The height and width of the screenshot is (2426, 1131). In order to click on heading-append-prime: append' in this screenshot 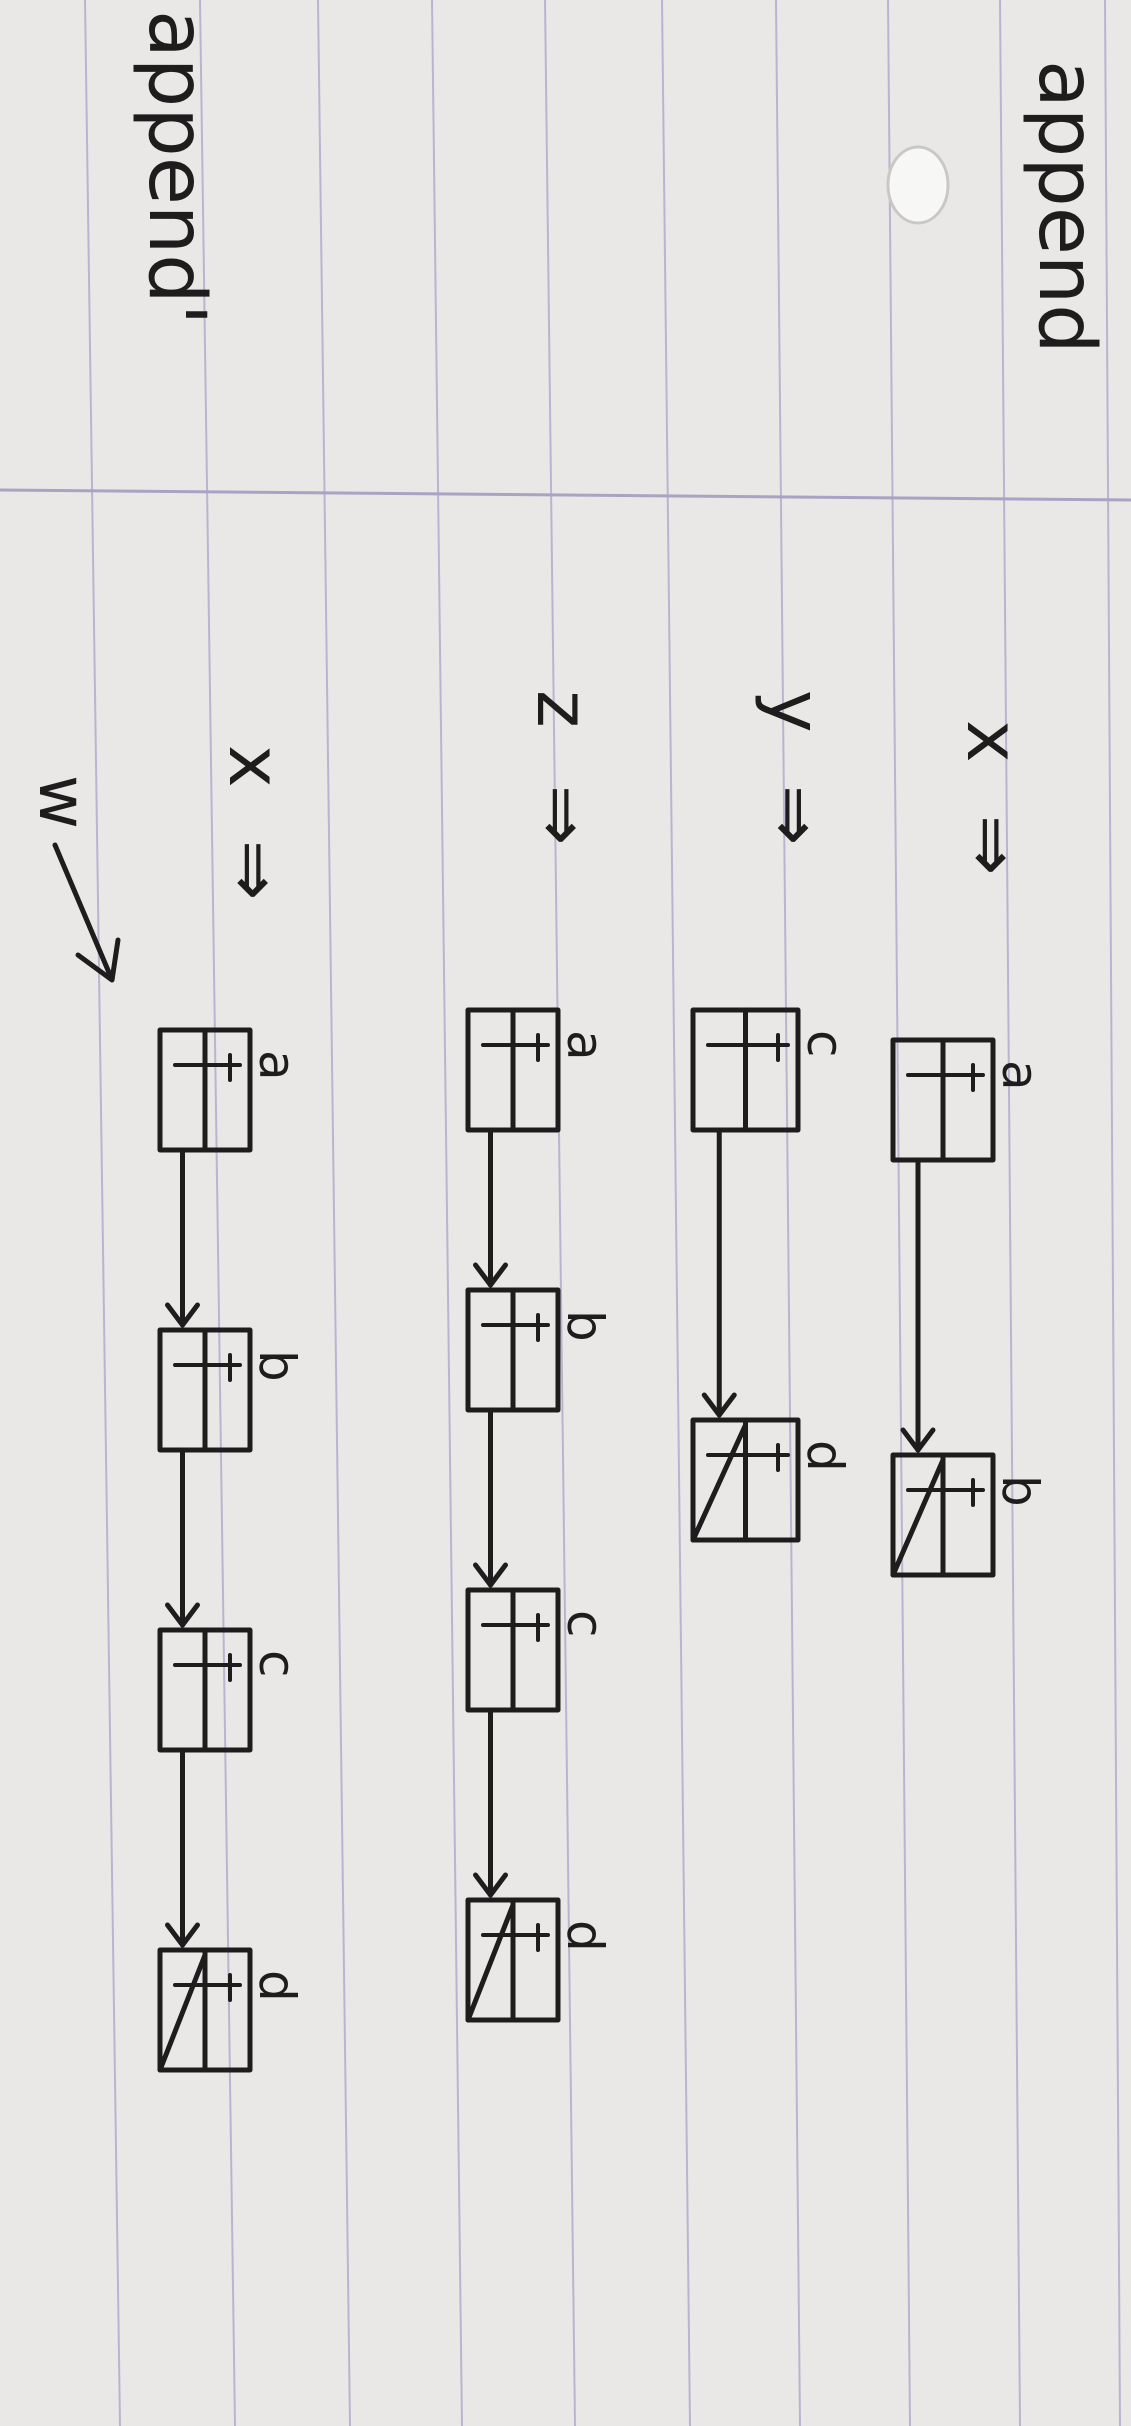, I will do `click(176, 167)`.